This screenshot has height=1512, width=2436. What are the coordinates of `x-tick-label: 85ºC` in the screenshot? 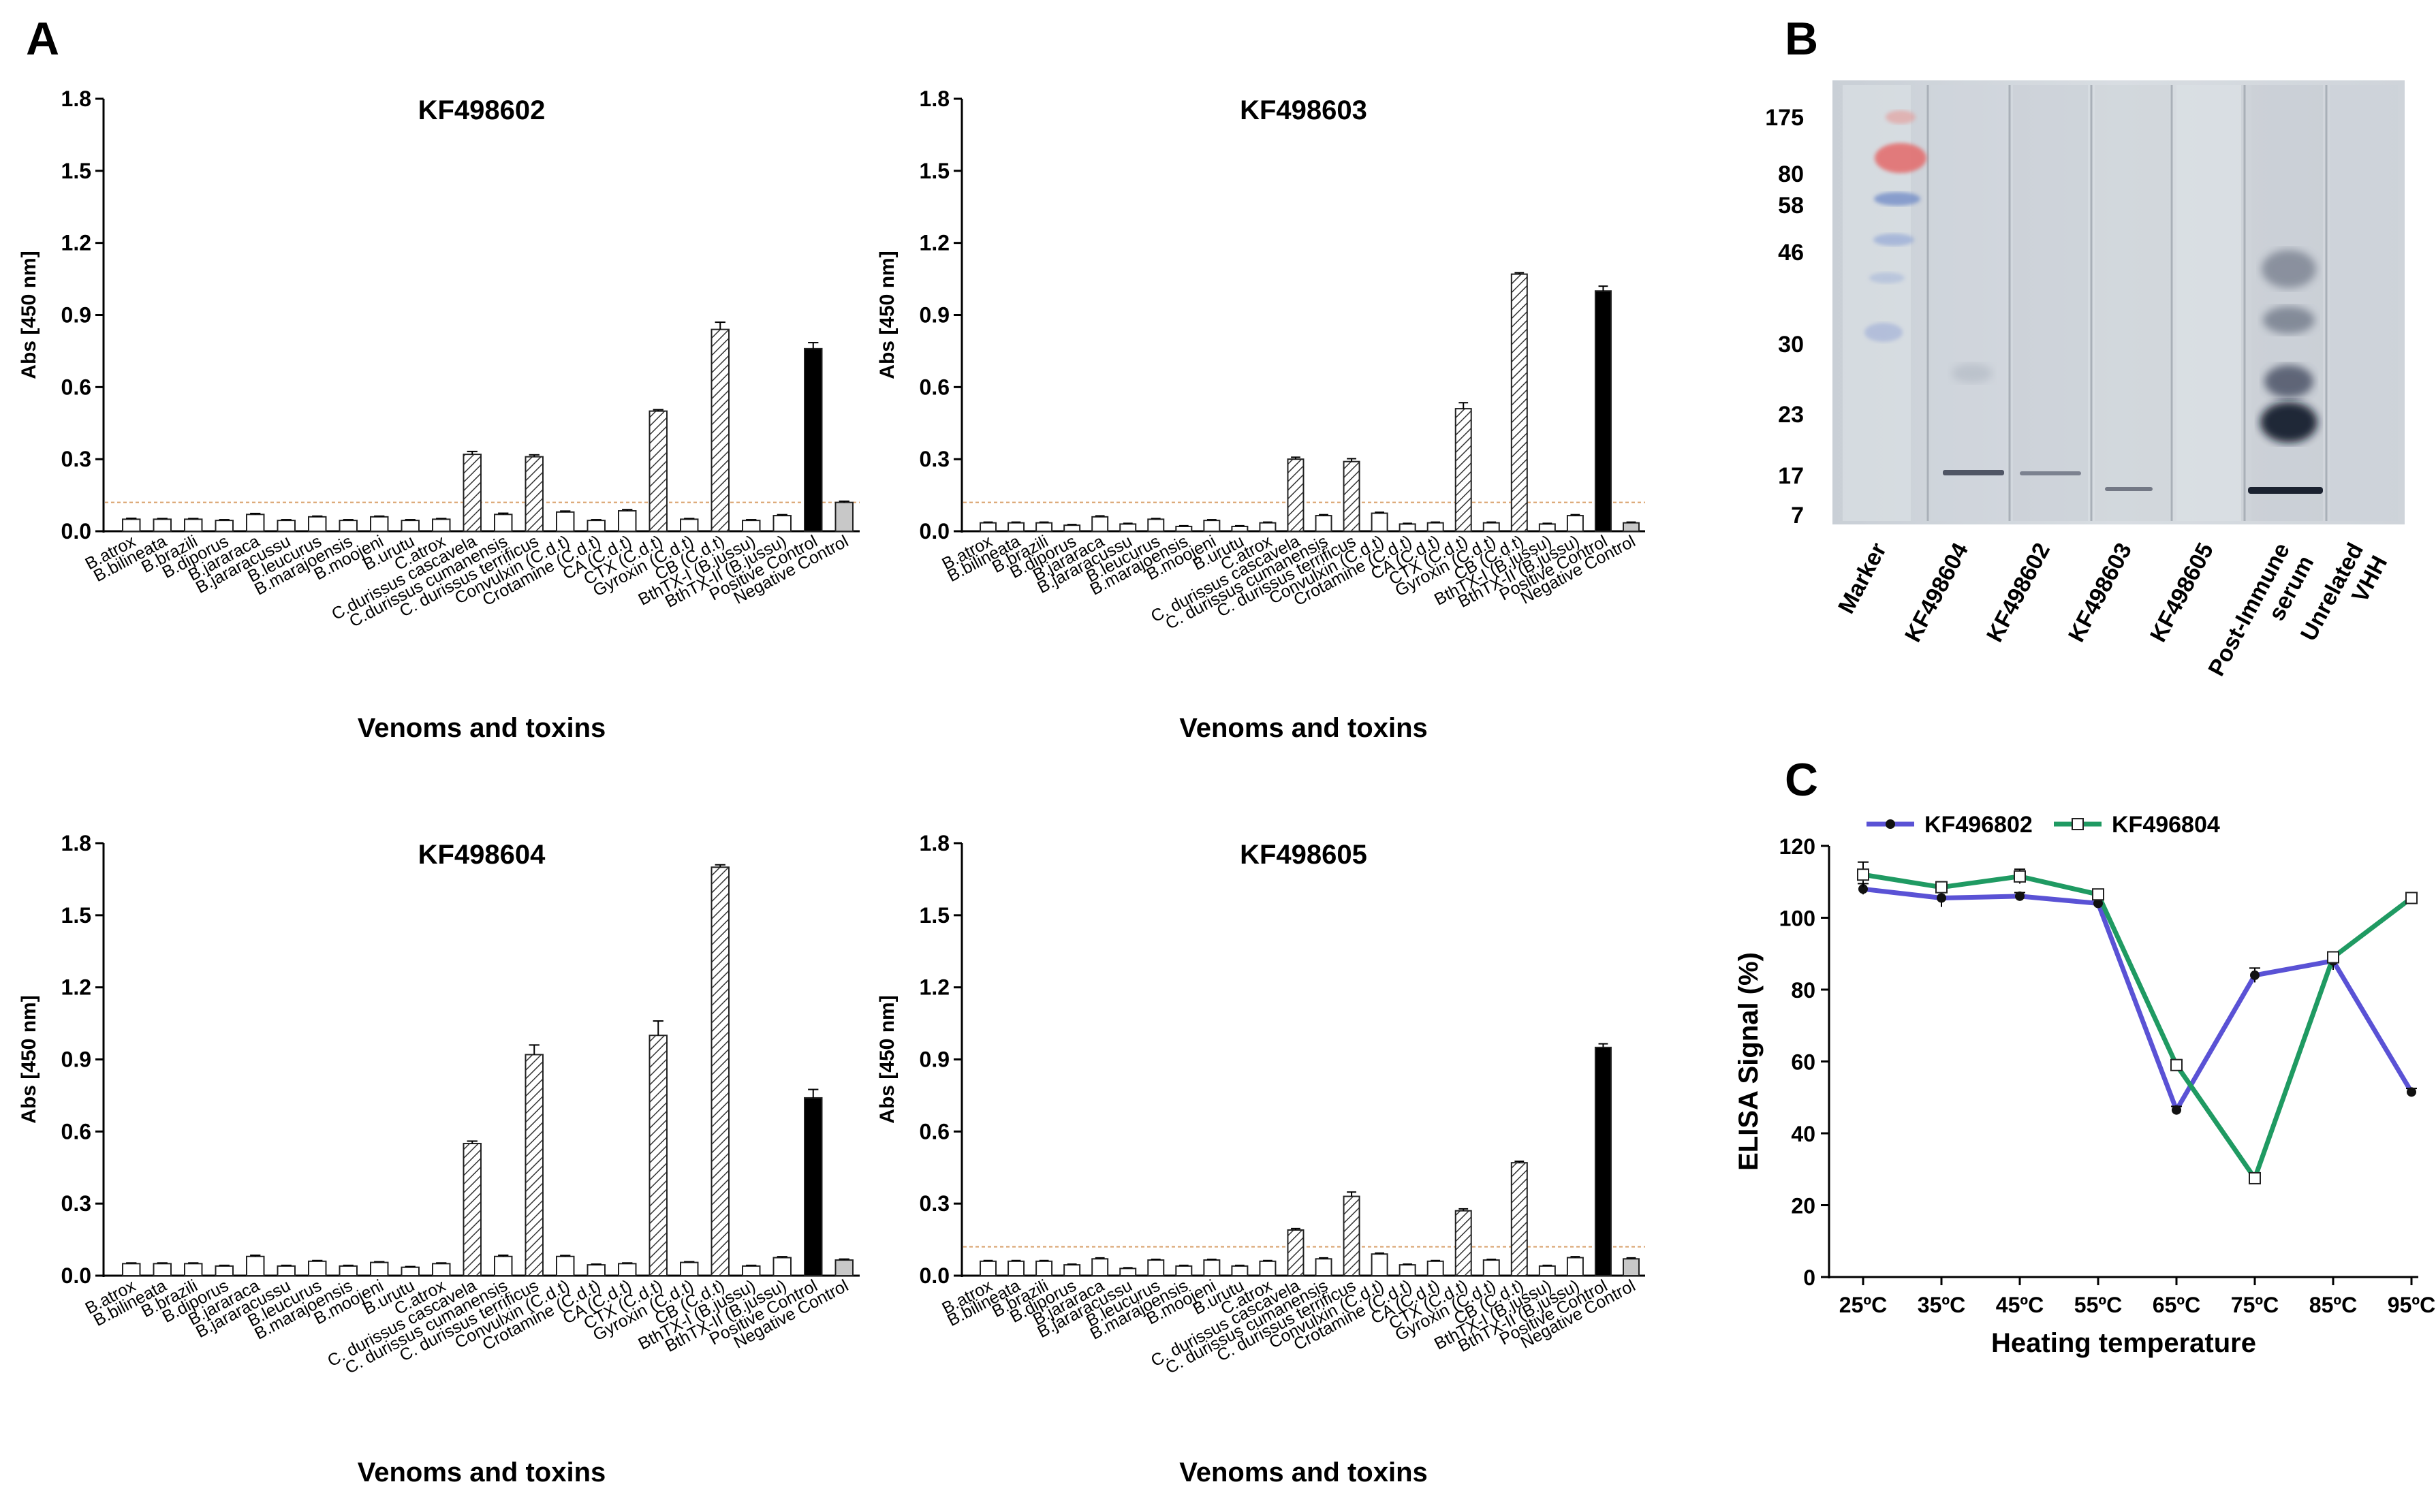 It's located at (2333, 1305).